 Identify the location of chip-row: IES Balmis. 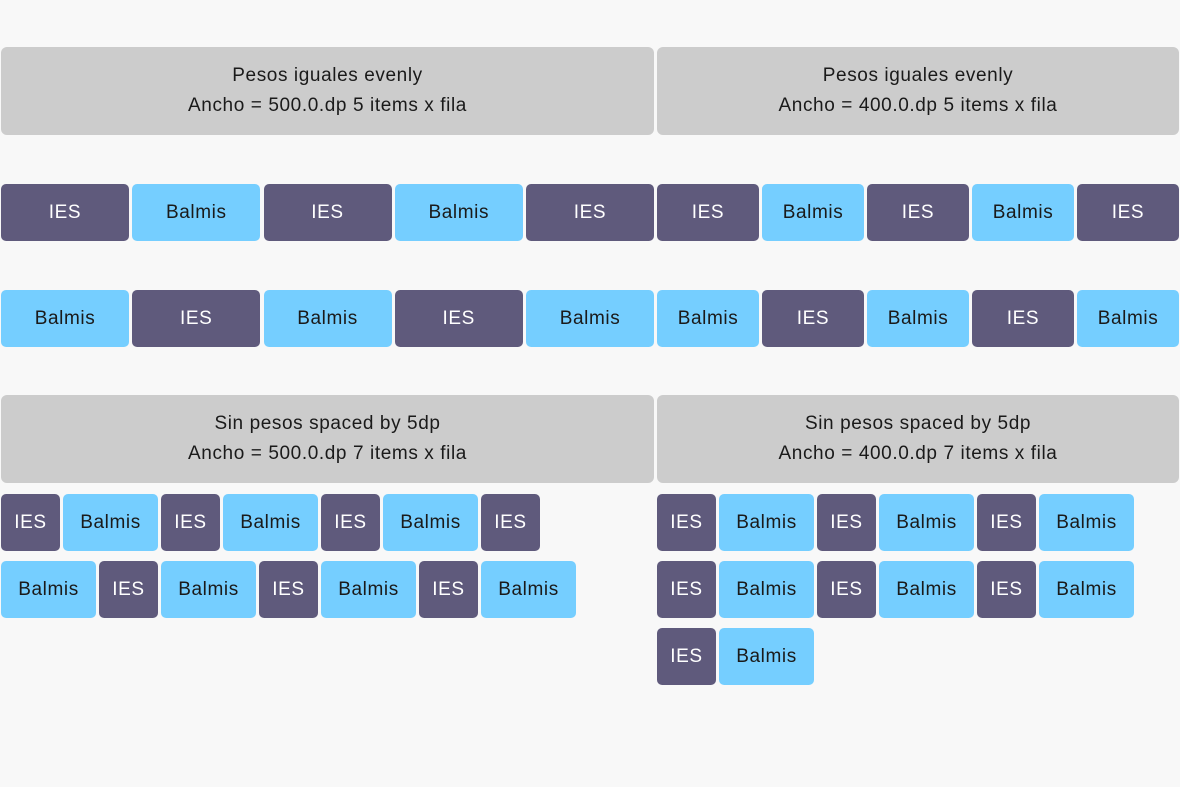
(735, 656).